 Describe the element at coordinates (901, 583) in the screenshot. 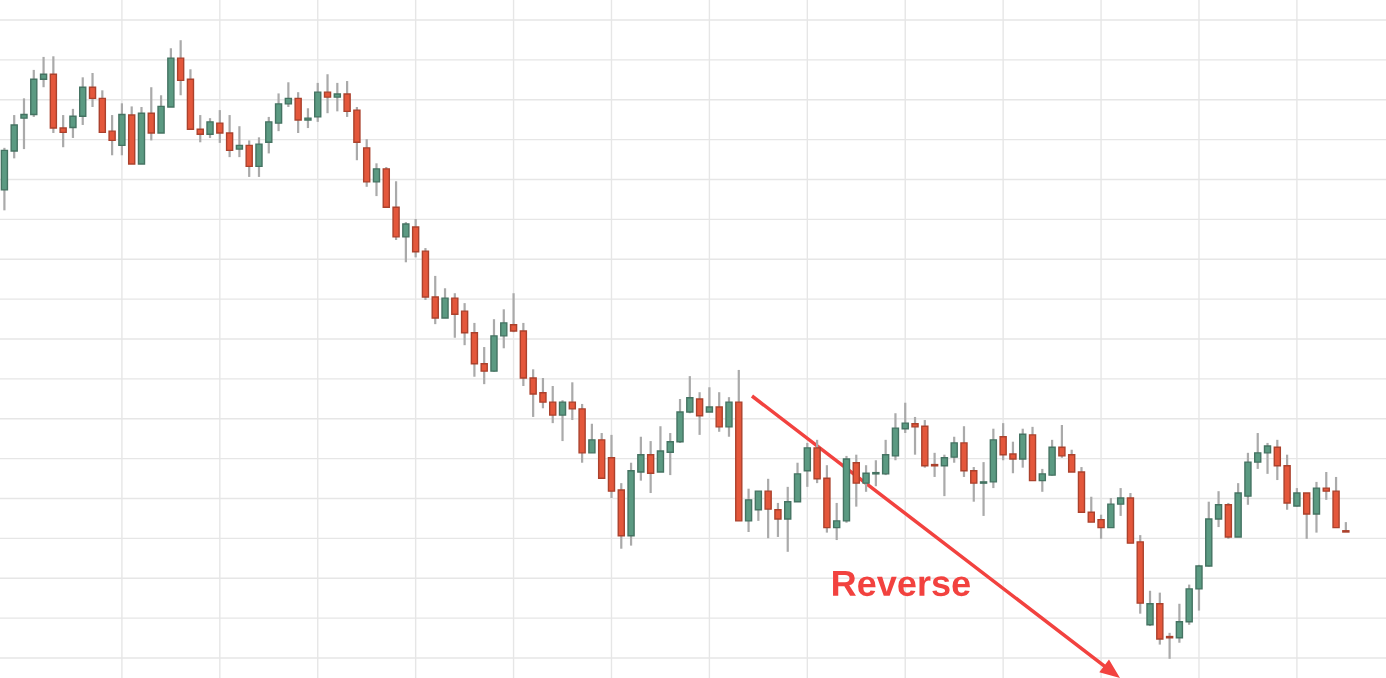

I see `annotation: Reverse` at that location.